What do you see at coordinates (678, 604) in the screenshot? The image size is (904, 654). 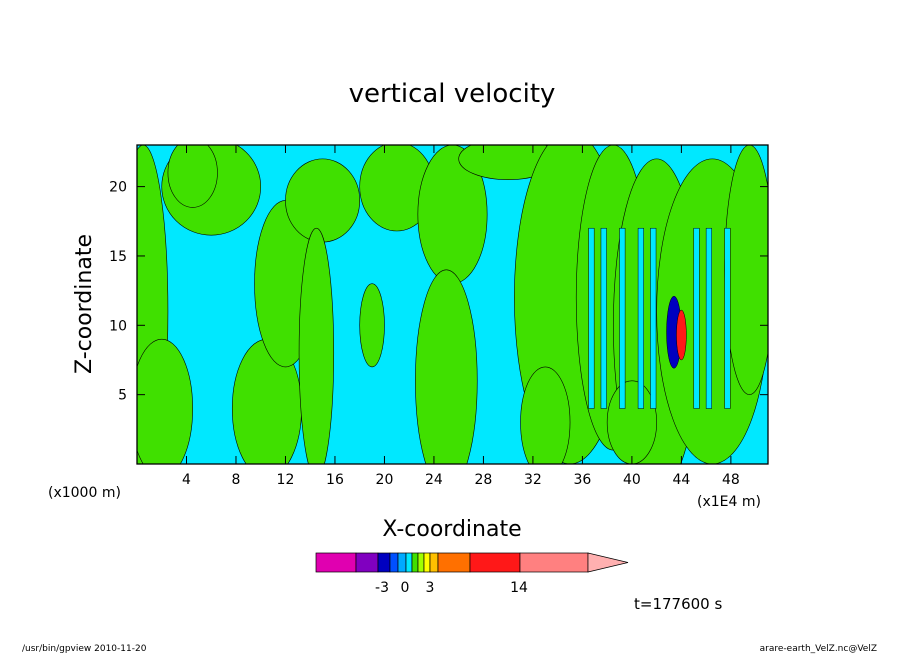 I see `time-label: t=177600 s` at bounding box center [678, 604].